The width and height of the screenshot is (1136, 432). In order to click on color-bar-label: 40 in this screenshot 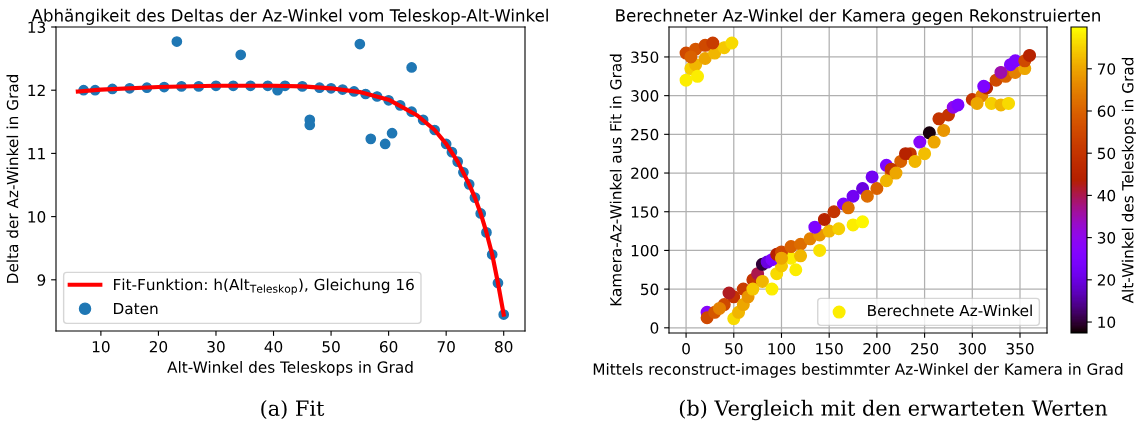, I will do `click(1106, 195)`.